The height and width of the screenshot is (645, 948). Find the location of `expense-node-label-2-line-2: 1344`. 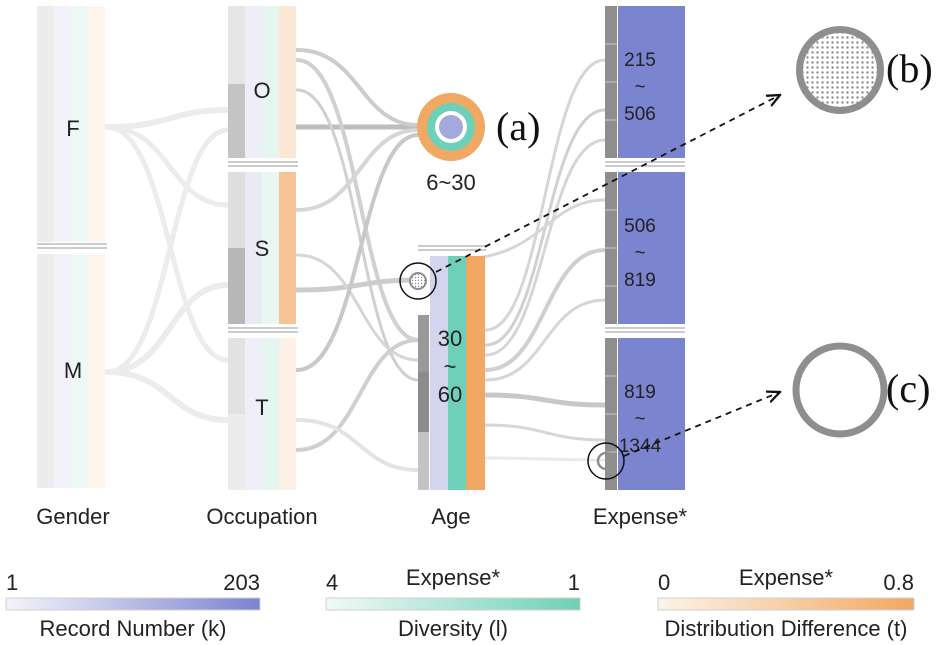

expense-node-label-2-line-2: 1344 is located at coordinates (640, 446).